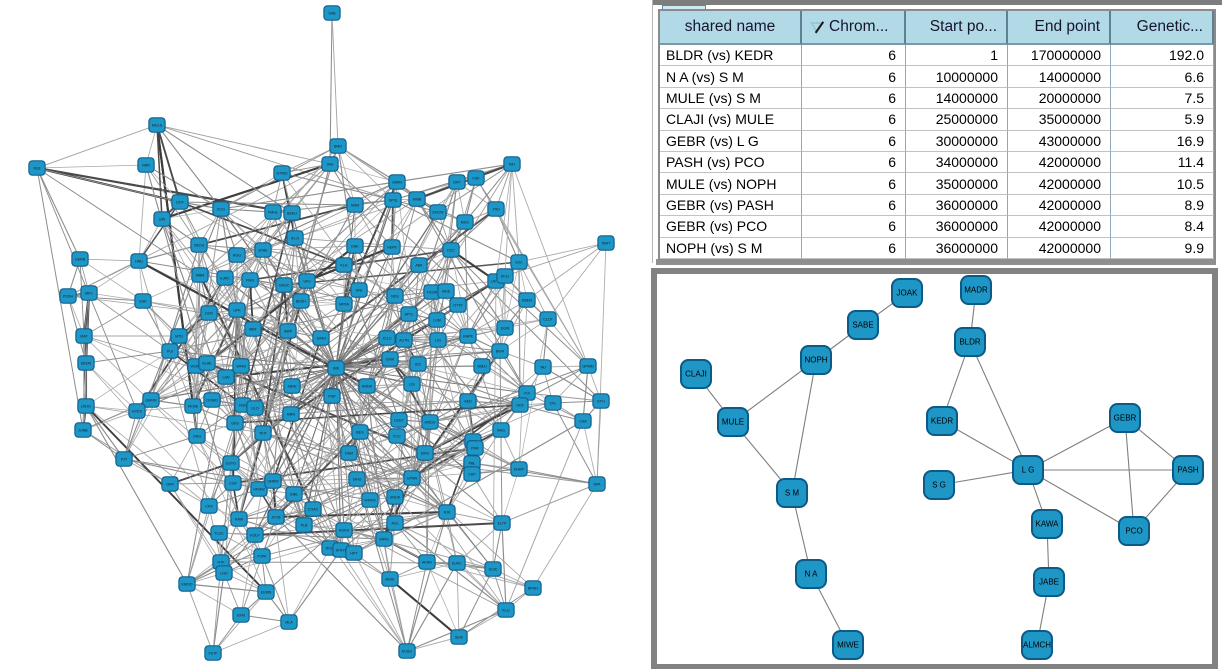 The height and width of the screenshot is (669, 1222). What do you see at coordinates (143, 301) in the screenshot?
I see `svg-text: ESK` at bounding box center [143, 301].